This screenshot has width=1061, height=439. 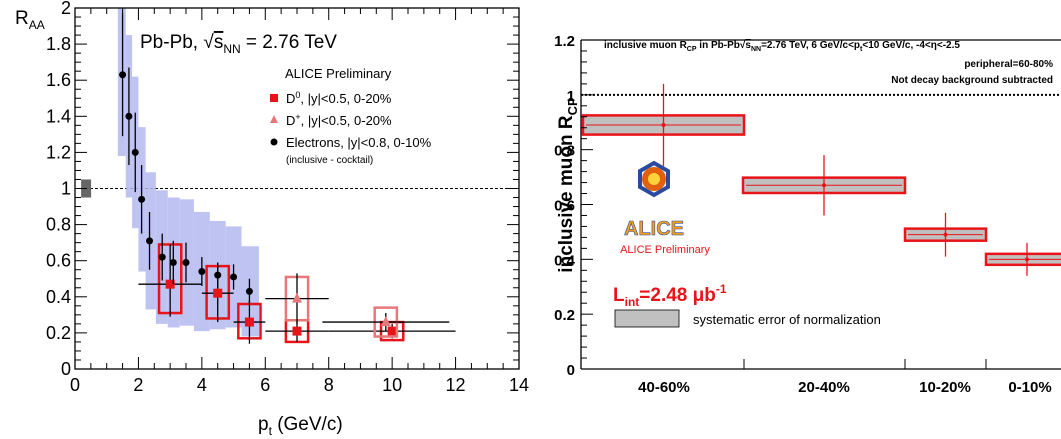 What do you see at coordinates (338, 73) in the screenshot?
I see `raa-preliminary-label: ALICE Preliminary` at bounding box center [338, 73].